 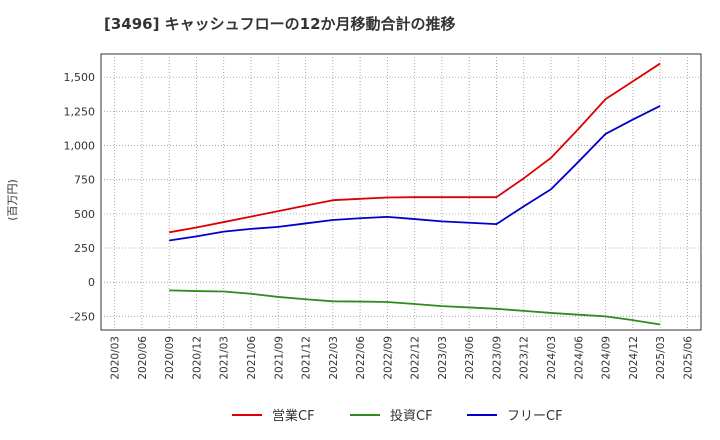 I want to click on legend-label: フリーCF, so click(x=535, y=416).